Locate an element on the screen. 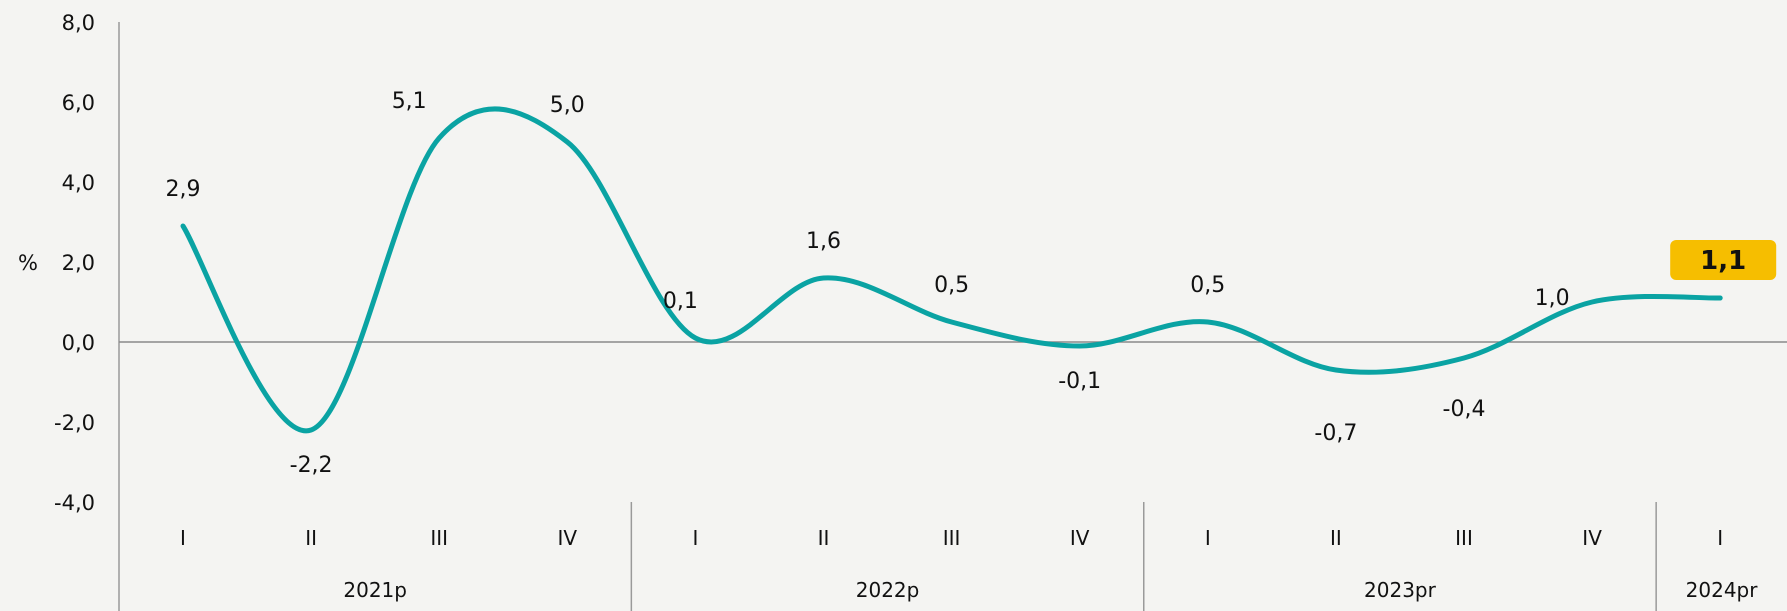  highlight-badge is located at coordinates (1723, 260).